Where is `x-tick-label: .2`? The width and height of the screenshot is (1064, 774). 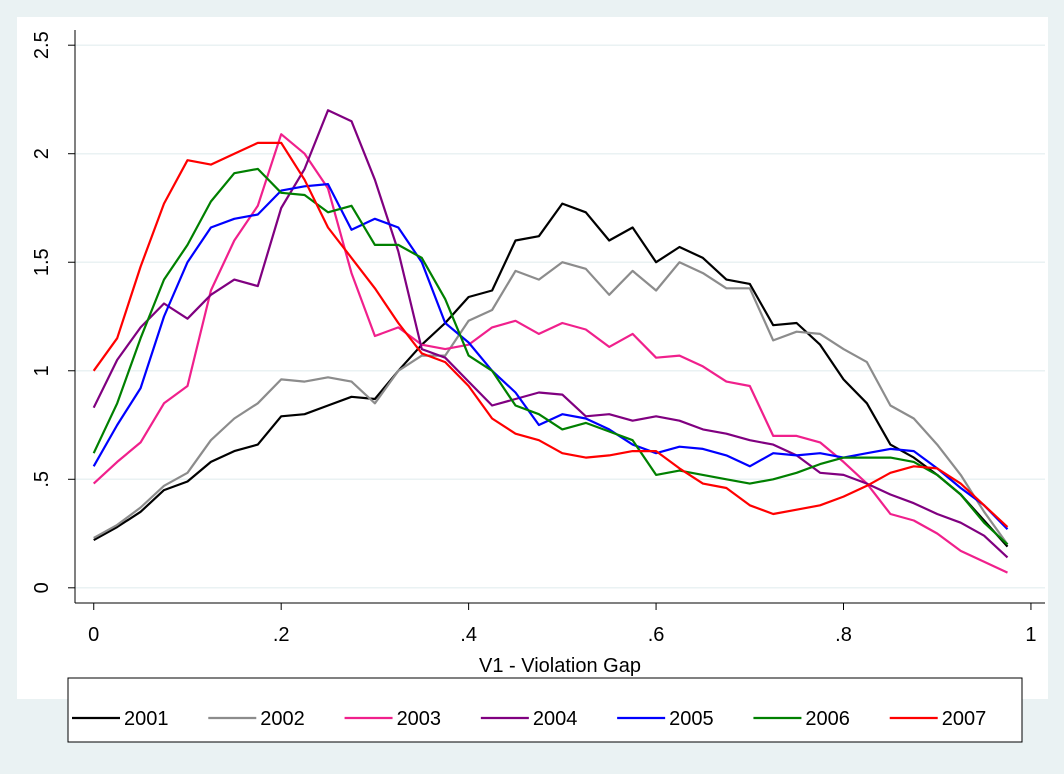 x-tick-label: .2 is located at coordinates (281, 635).